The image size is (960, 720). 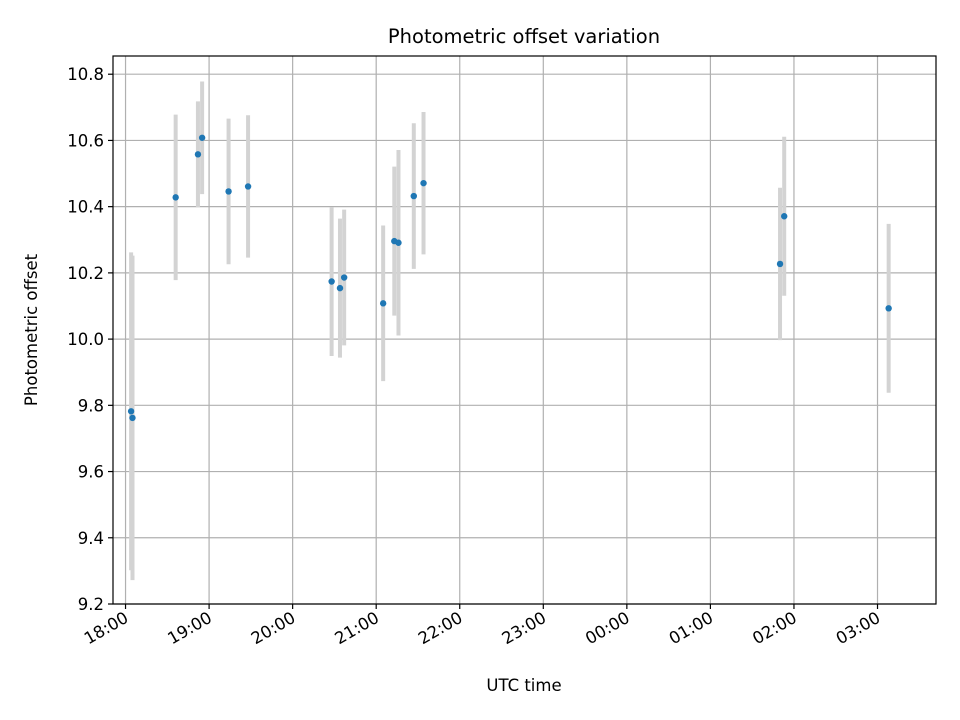 What do you see at coordinates (91, 604) in the screenshot?
I see `y-tick-label: 9.2` at bounding box center [91, 604].